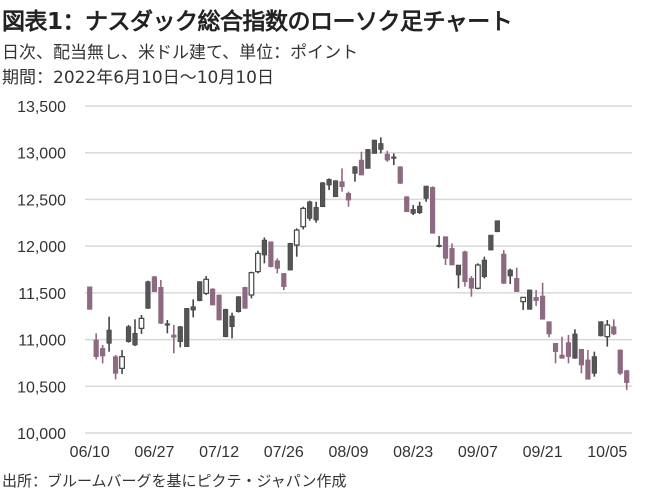 Image resolution: width=651 pixels, height=500 pixels. I want to click on source-note: 出所：ブルームバーグを基にピクテ・ジャパン作成, so click(174, 481).